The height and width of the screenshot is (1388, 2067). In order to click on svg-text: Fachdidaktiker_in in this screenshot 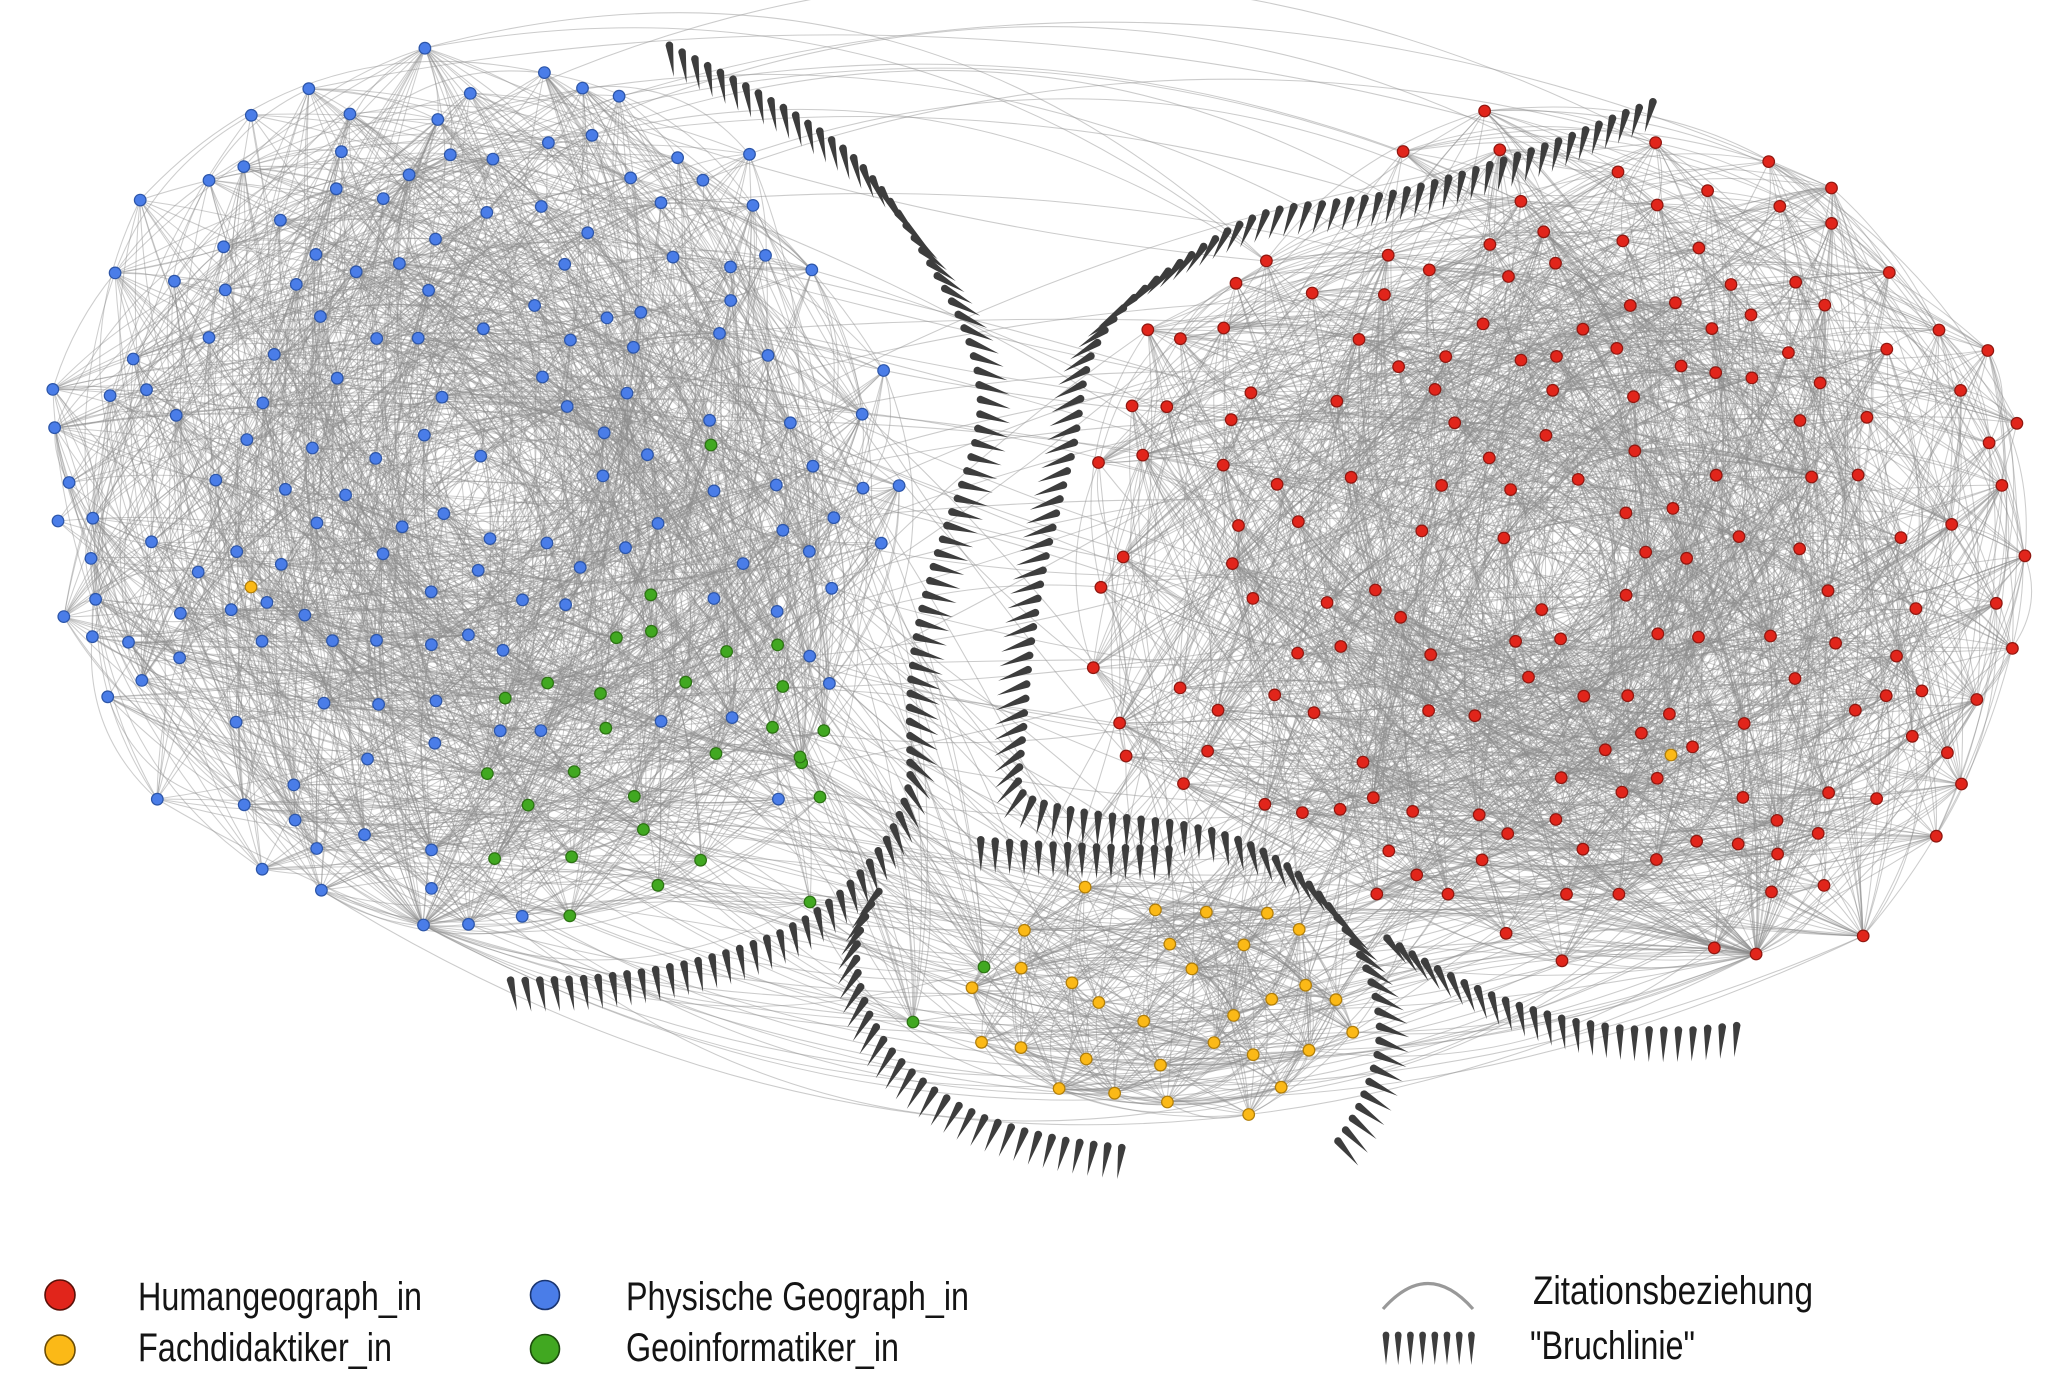, I will do `click(265, 1348)`.